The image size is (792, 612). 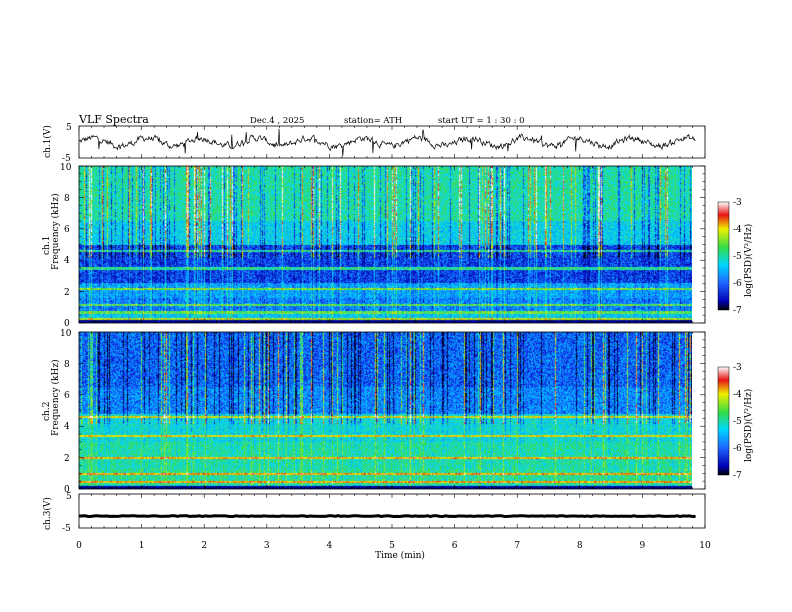 What do you see at coordinates (373, 121) in the screenshot?
I see `station-label: station= ATH` at bounding box center [373, 121].